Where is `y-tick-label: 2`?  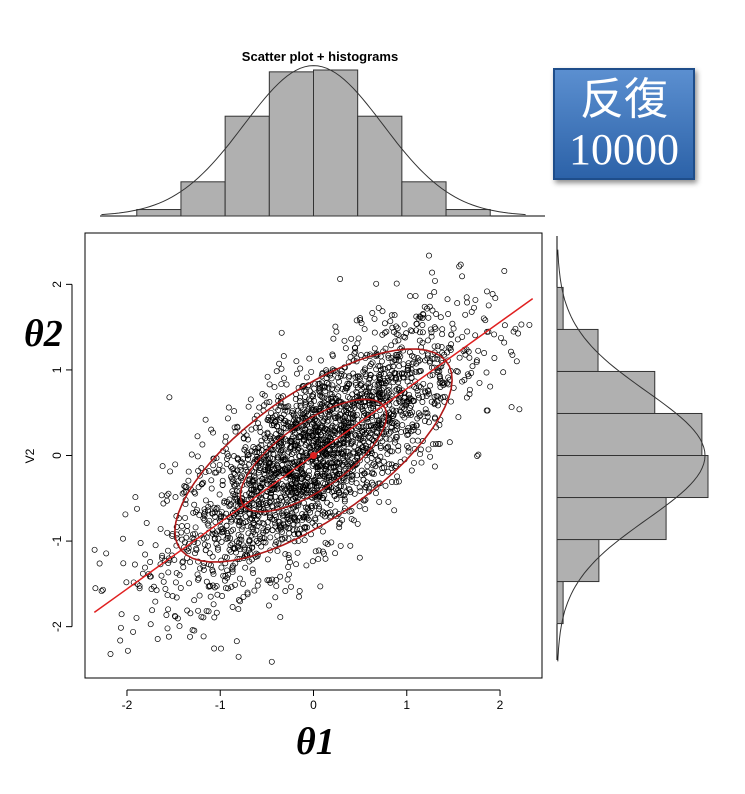 y-tick-label: 2 is located at coordinates (57, 284).